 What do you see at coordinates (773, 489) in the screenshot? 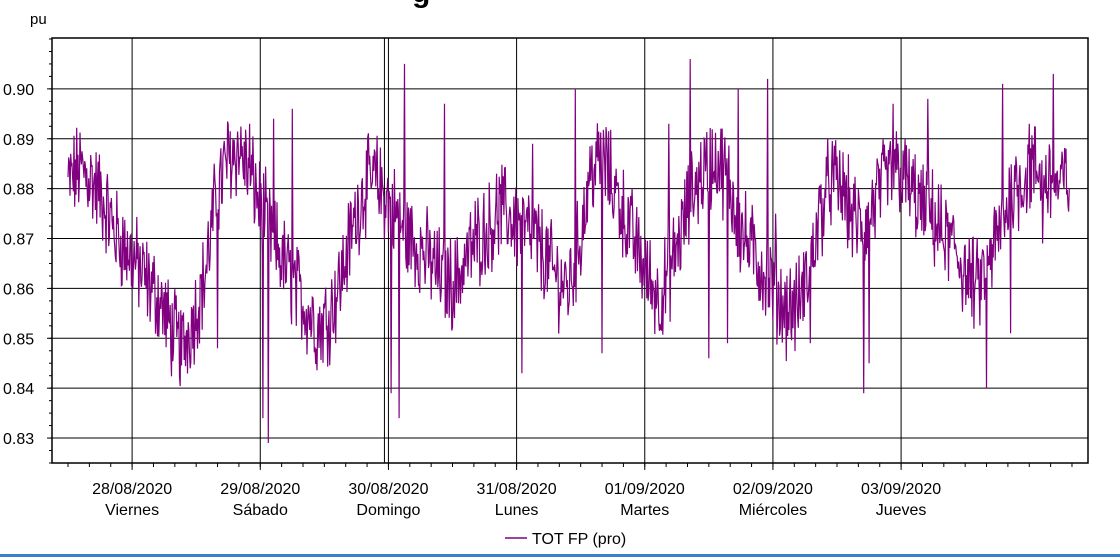
I see `x-tick-date-label: 02/09/2020` at bounding box center [773, 489].